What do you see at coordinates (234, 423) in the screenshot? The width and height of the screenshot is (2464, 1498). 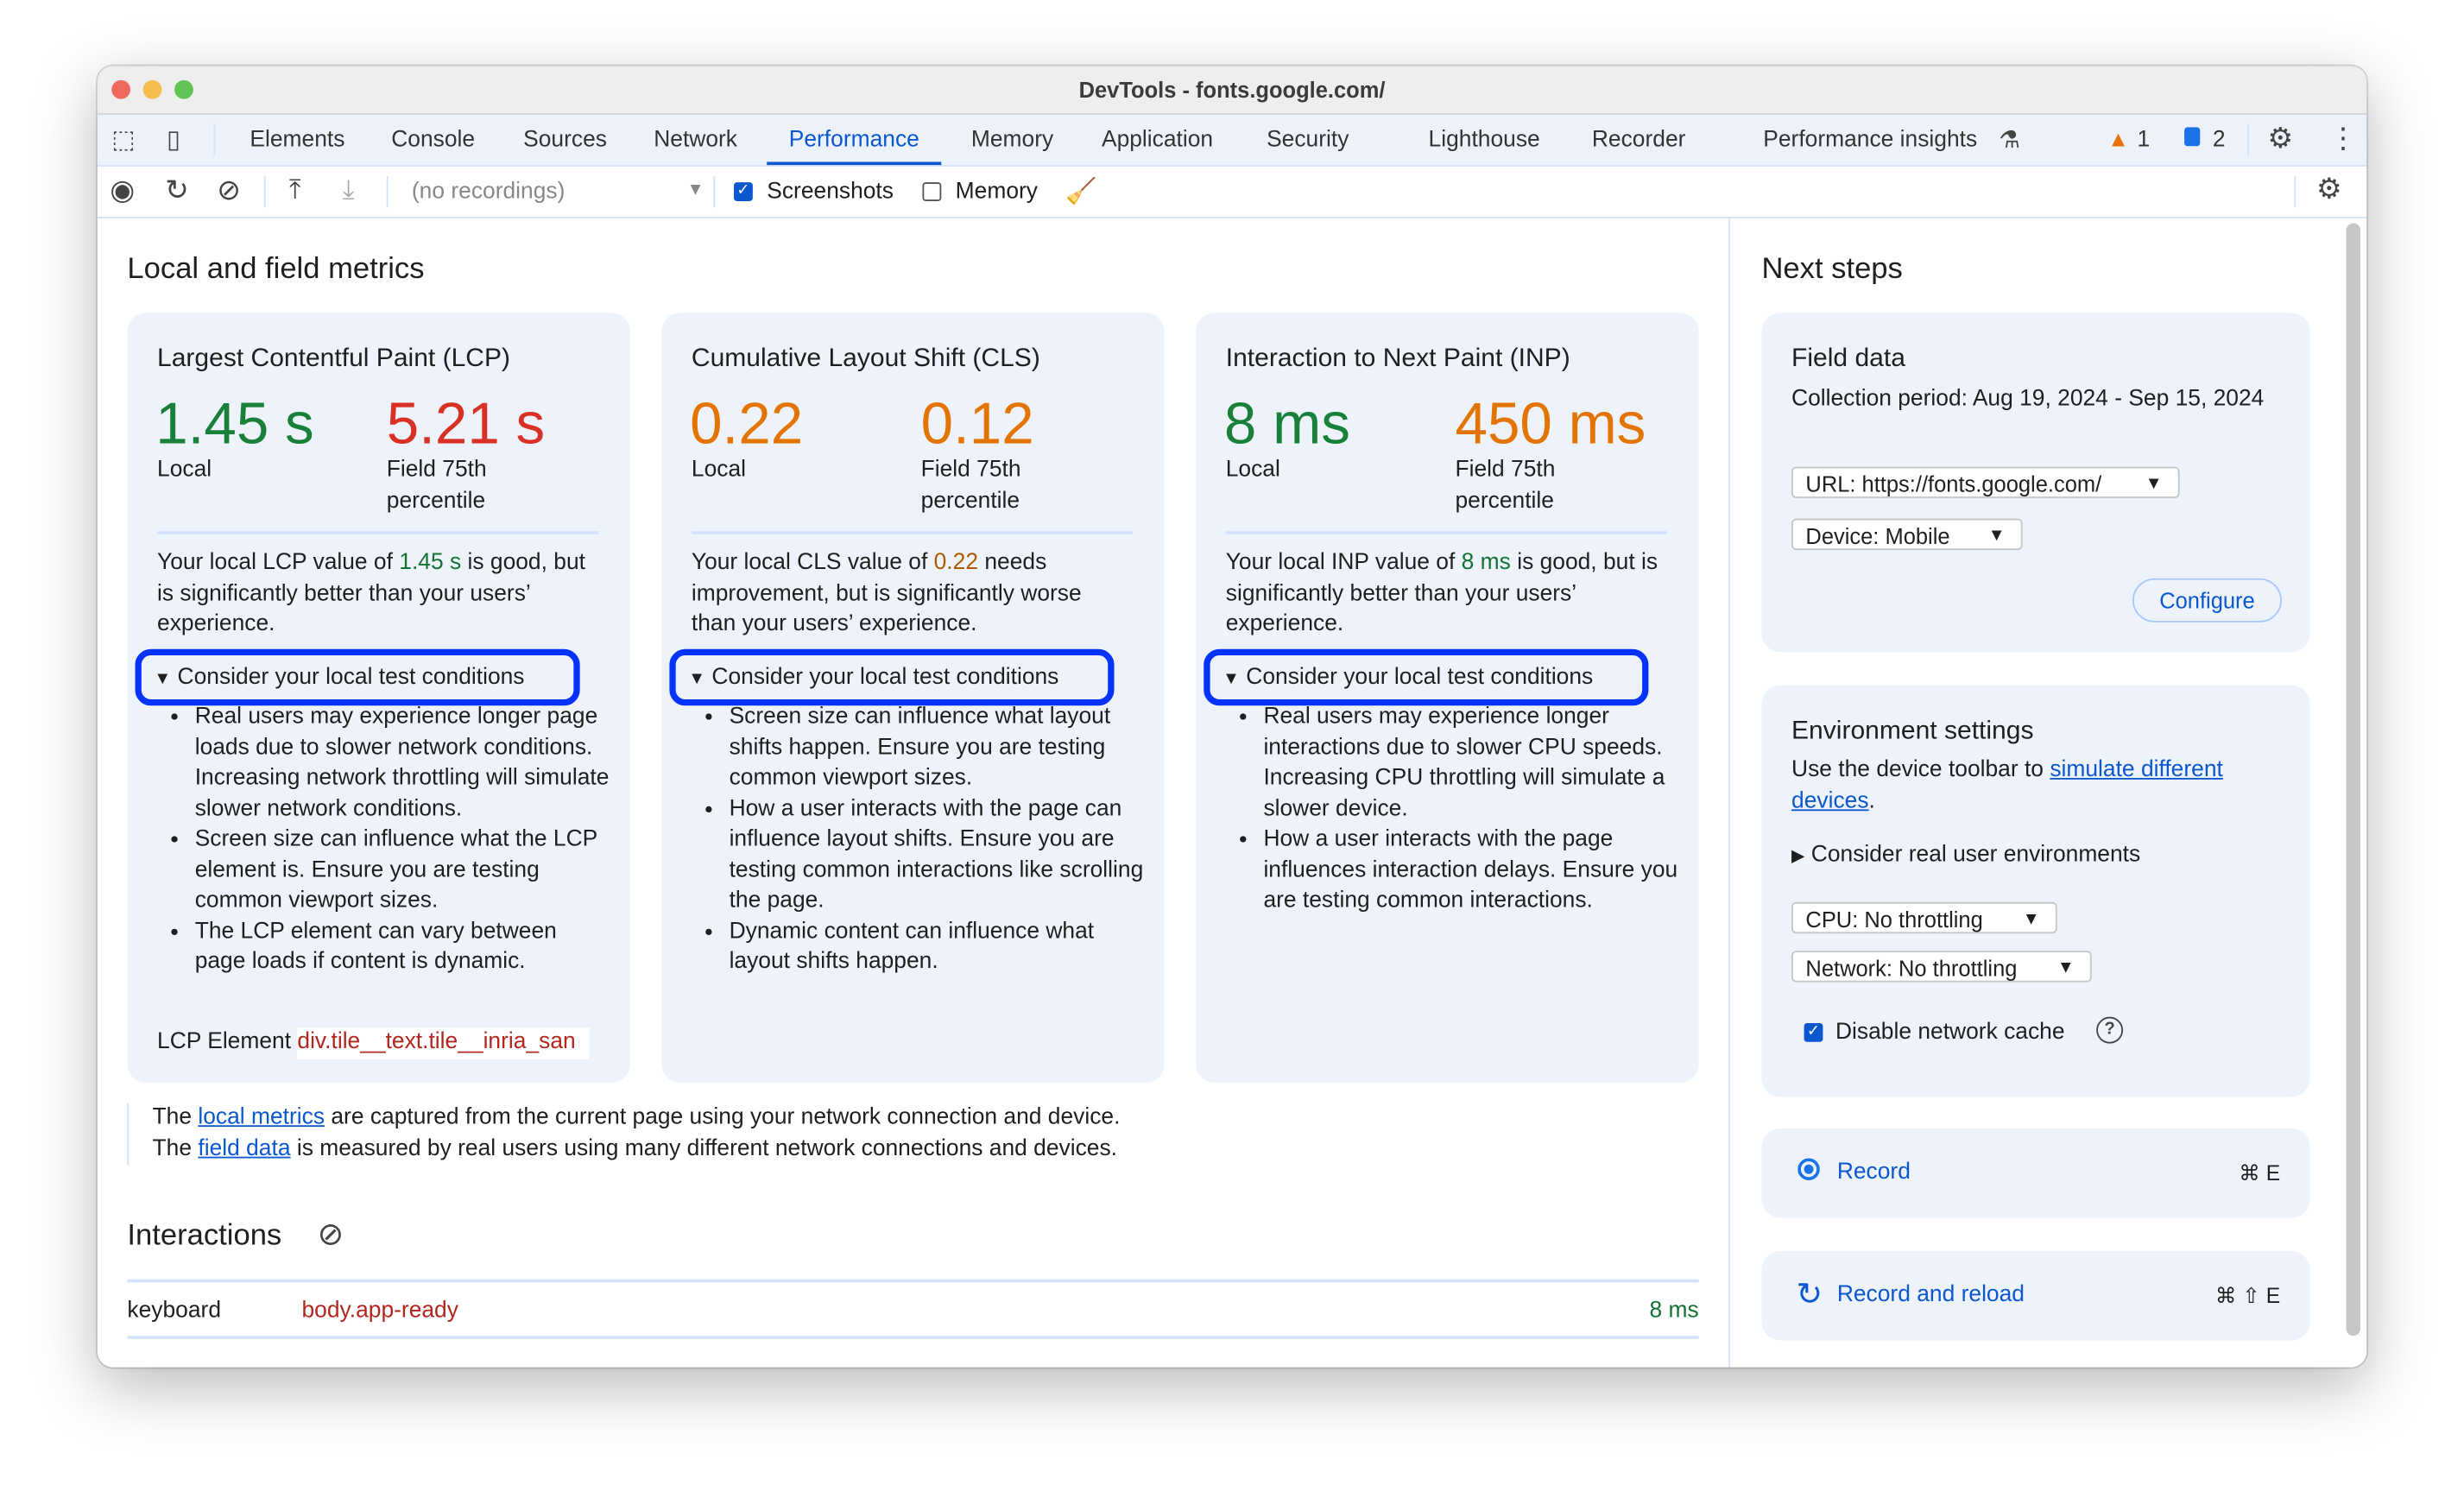 I see `local-value: 1.45 s` at bounding box center [234, 423].